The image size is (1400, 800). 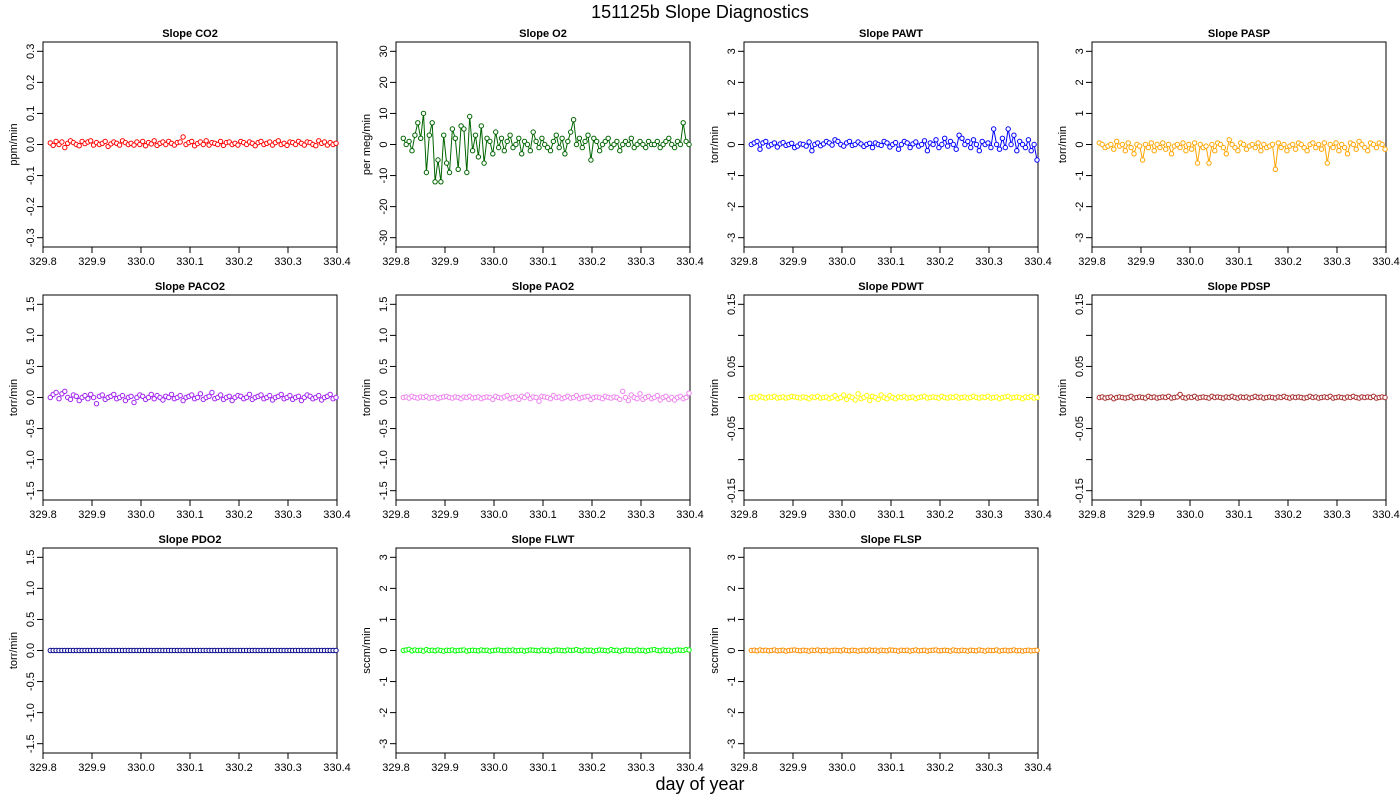 I want to click on y-tick-label: 3, so click(x=384, y=557).